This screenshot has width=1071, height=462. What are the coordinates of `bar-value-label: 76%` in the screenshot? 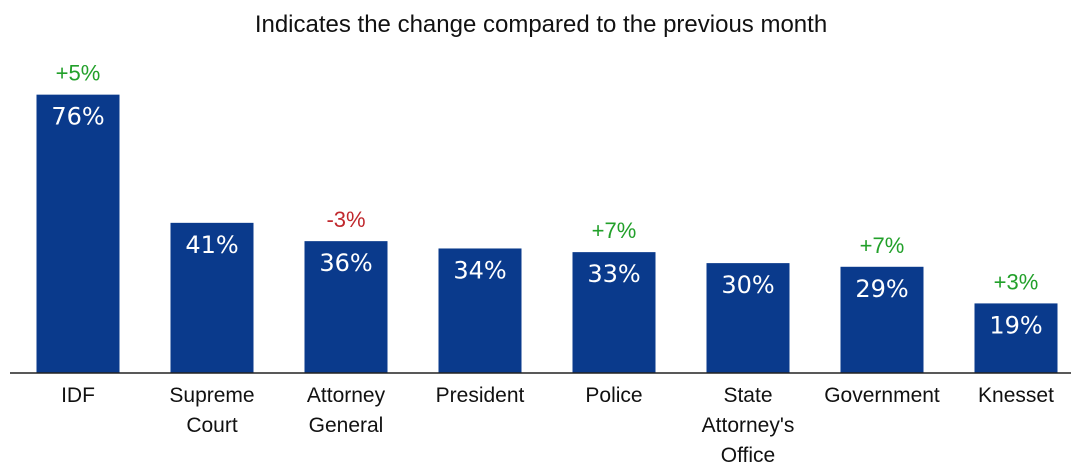 It's located at (77, 117).